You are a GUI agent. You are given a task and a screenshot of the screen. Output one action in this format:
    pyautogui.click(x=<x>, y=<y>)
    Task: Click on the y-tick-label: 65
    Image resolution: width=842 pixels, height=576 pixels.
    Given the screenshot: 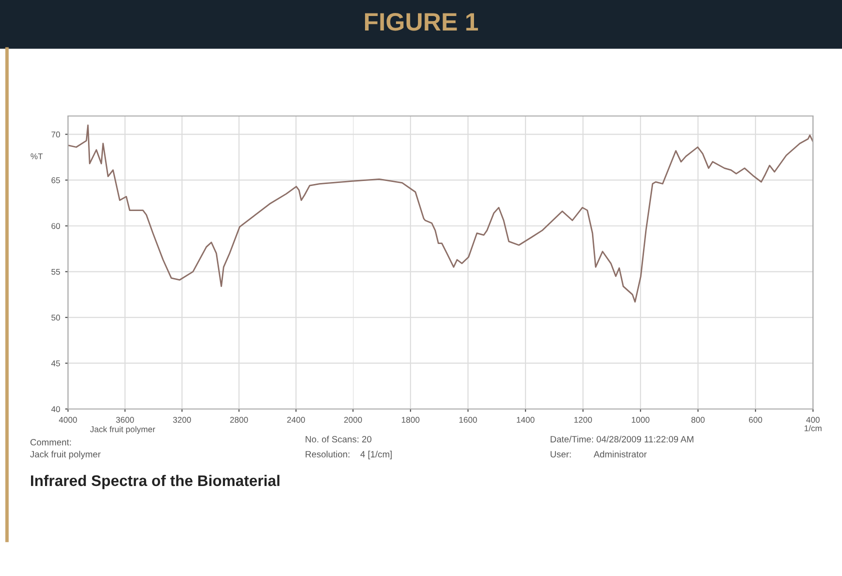 What is the action you would take?
    pyautogui.click(x=56, y=180)
    